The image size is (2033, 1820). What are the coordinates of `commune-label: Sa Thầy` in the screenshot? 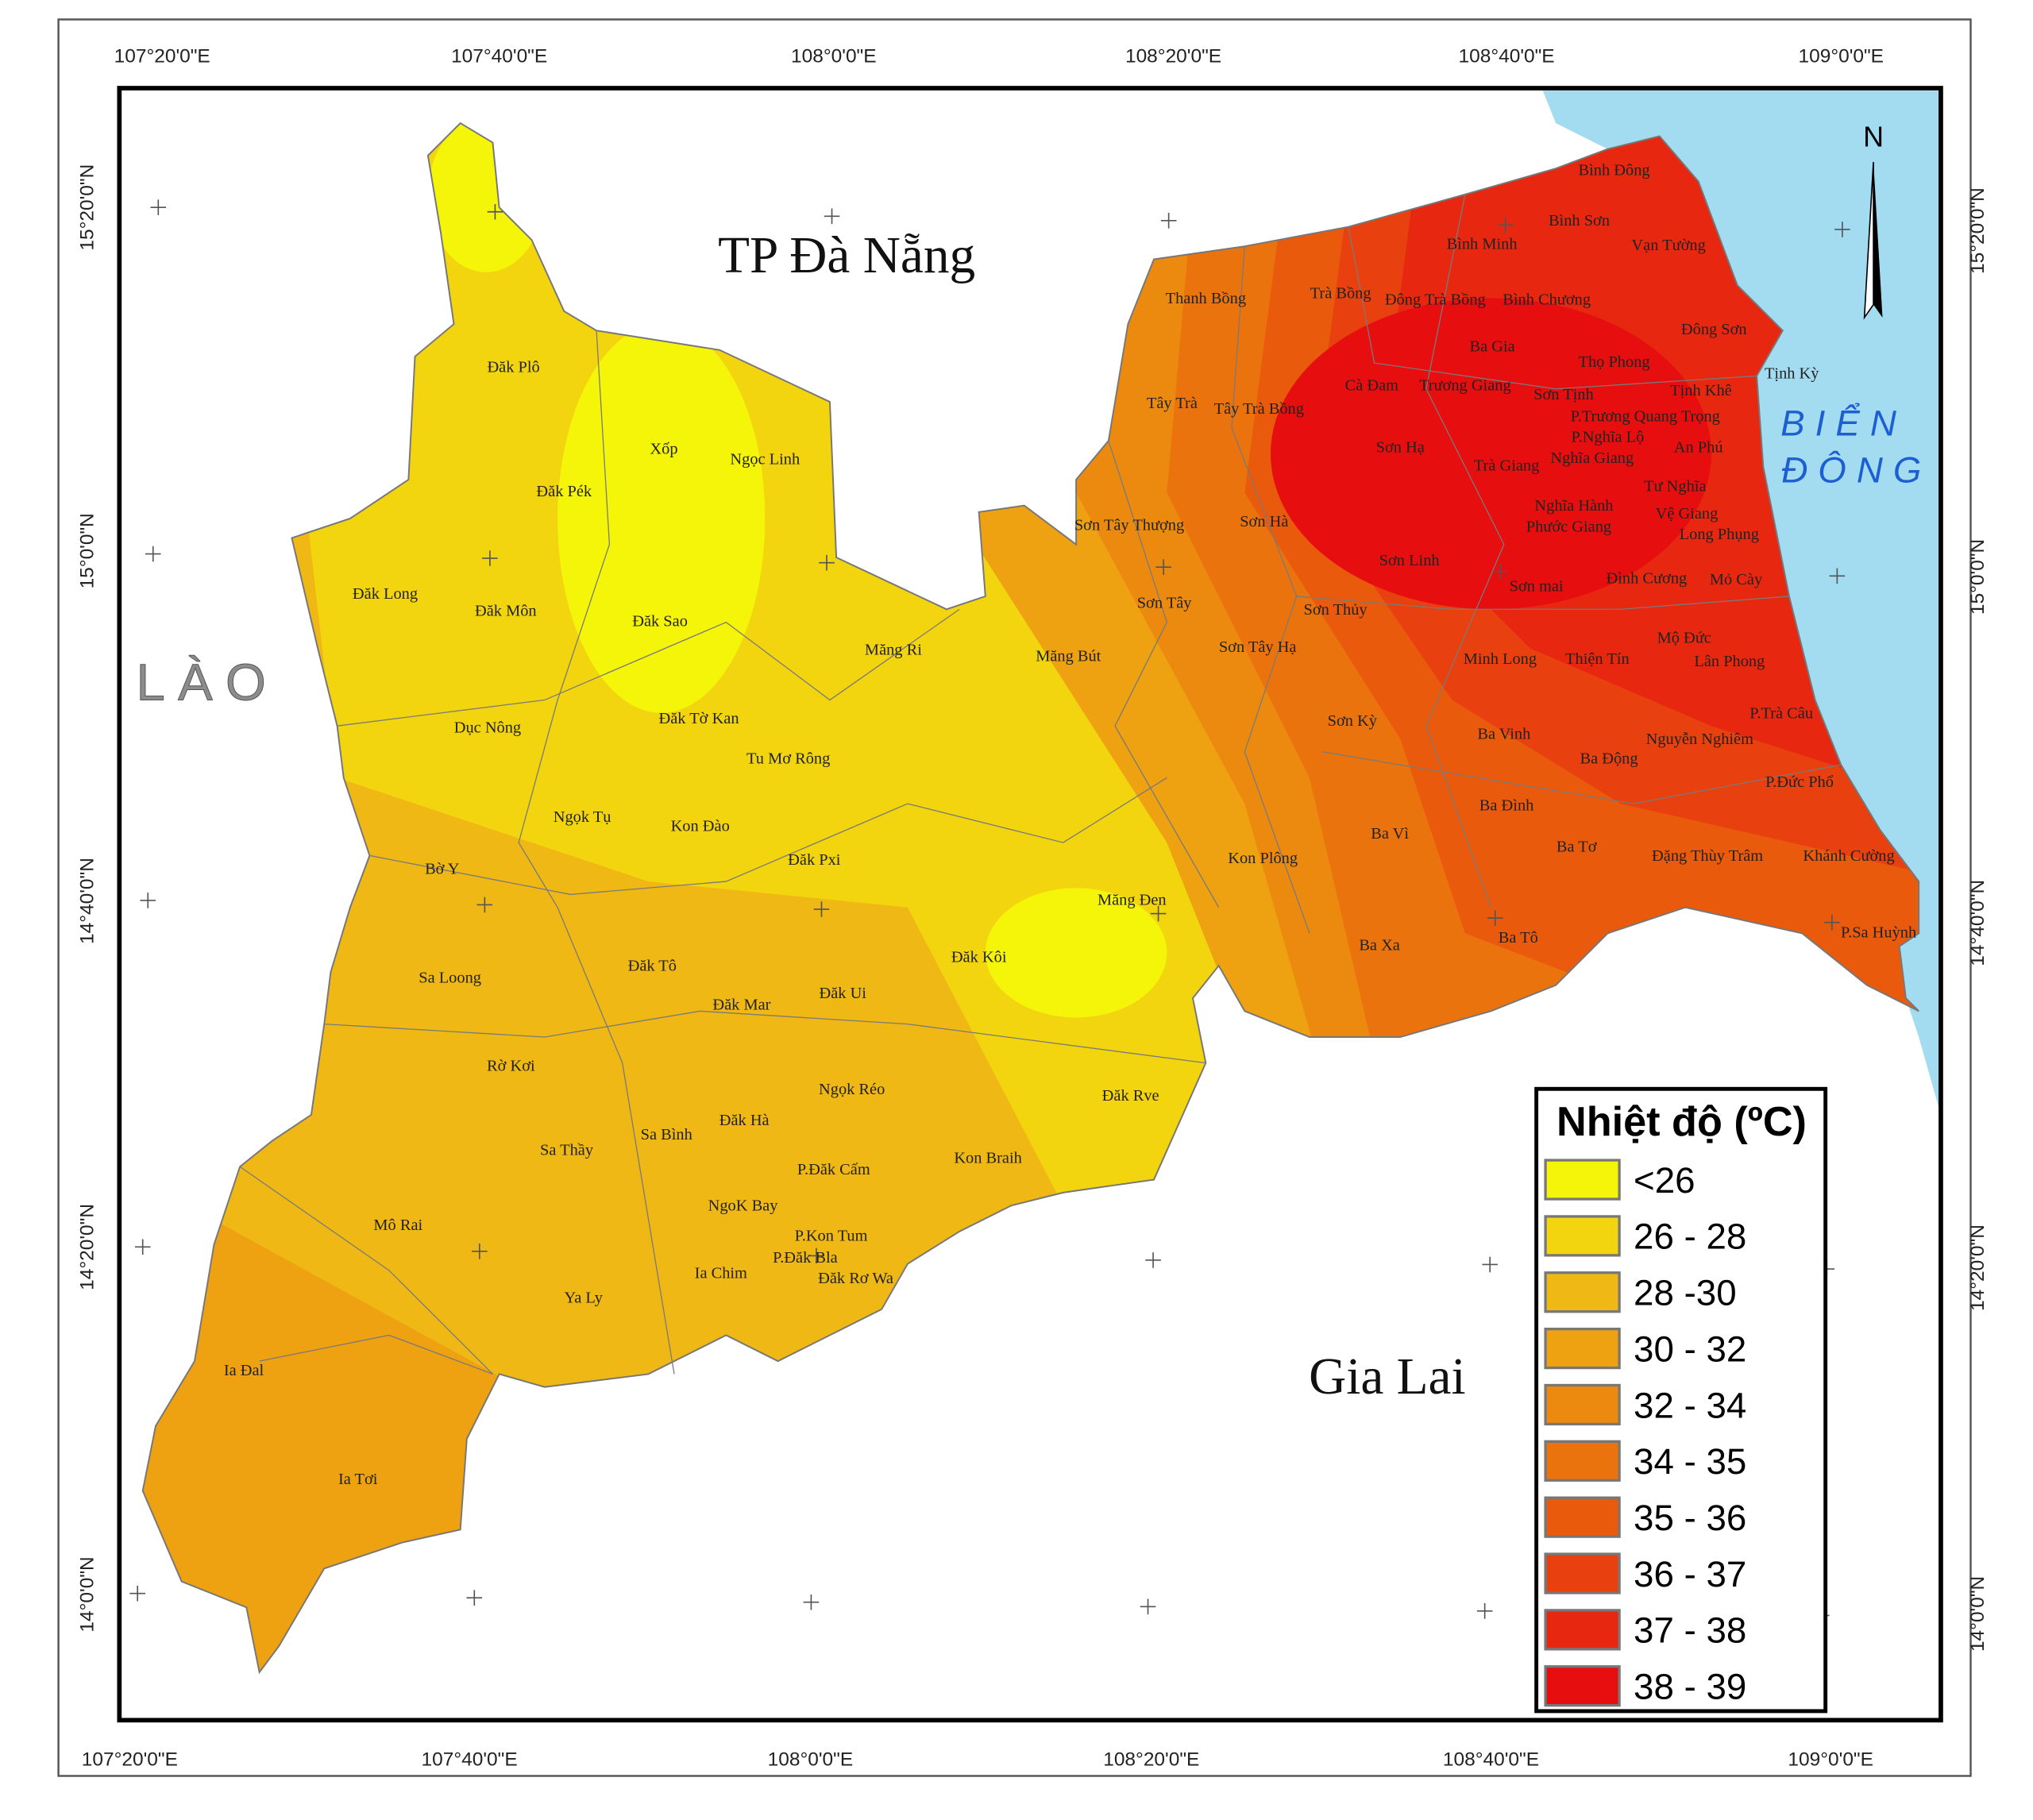 It's located at (567, 1150).